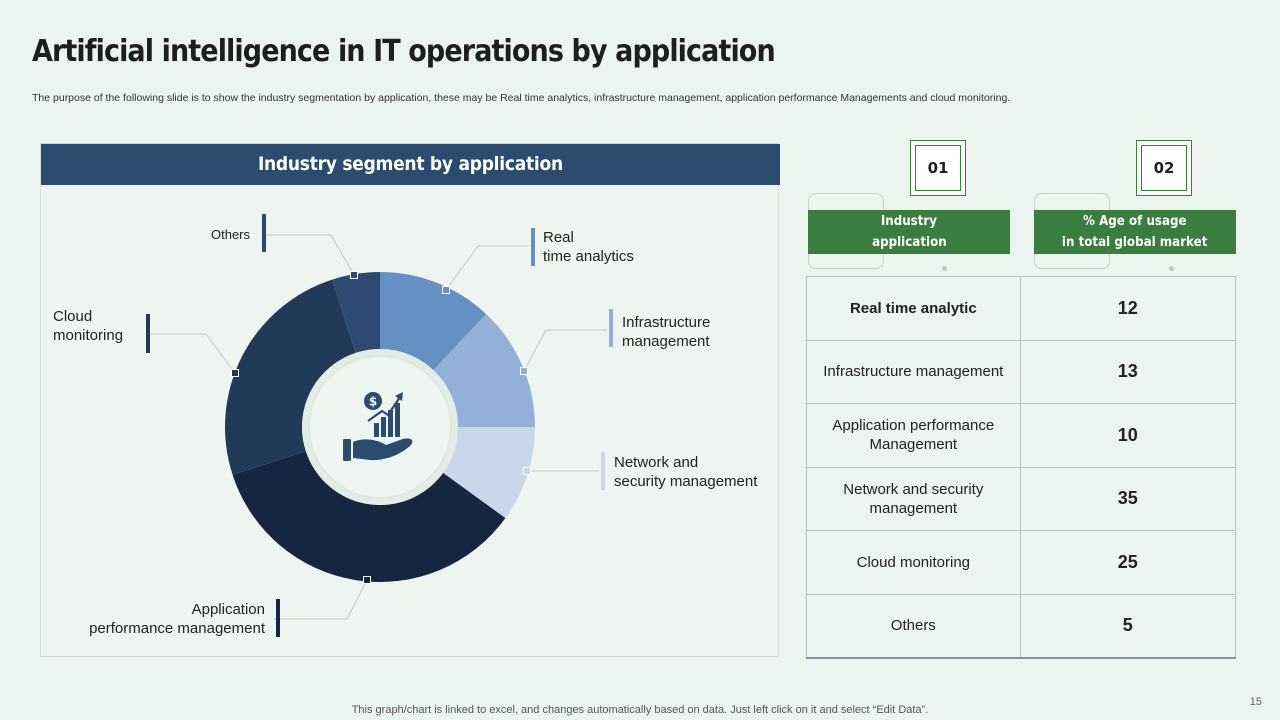 This screenshot has height=720, width=1280. What do you see at coordinates (433, 321) in the screenshot?
I see `donut-slice-real-time-analytics` at bounding box center [433, 321].